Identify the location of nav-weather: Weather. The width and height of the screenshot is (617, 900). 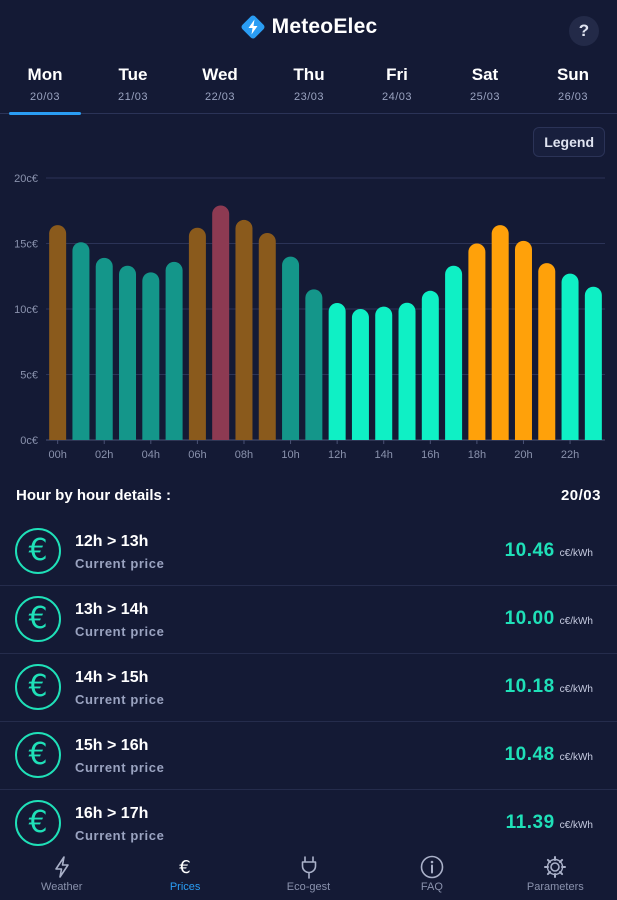
(61, 874).